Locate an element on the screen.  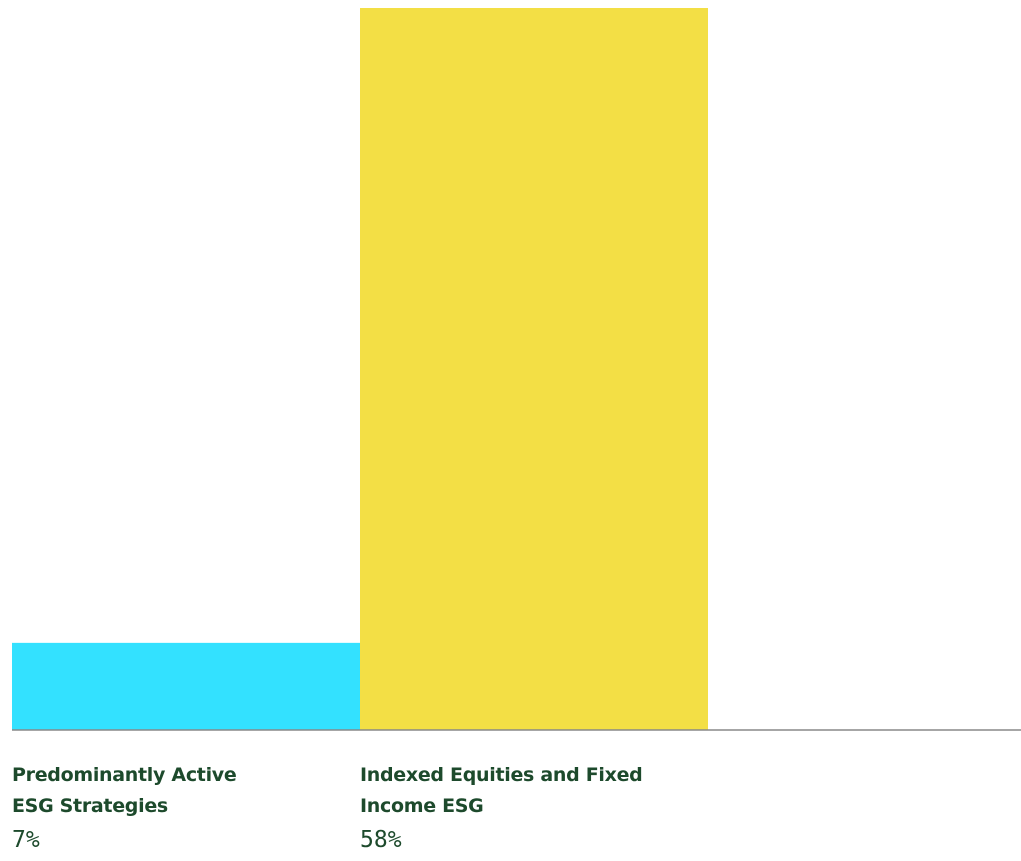
category-label-active: Predominantly Active ESG Strategies is located at coordinates (124, 790).